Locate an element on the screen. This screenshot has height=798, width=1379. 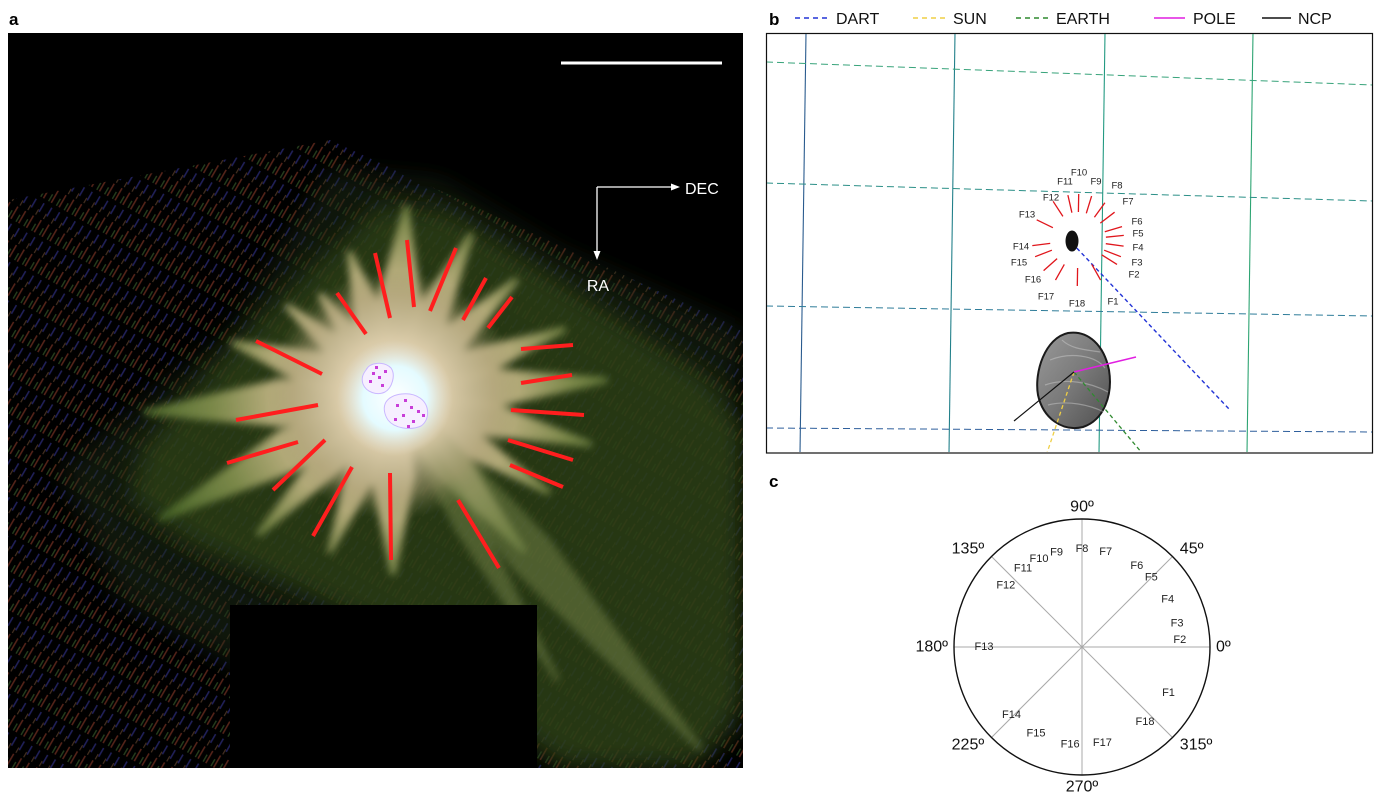
feature-label: F3 is located at coordinates (1136, 263).